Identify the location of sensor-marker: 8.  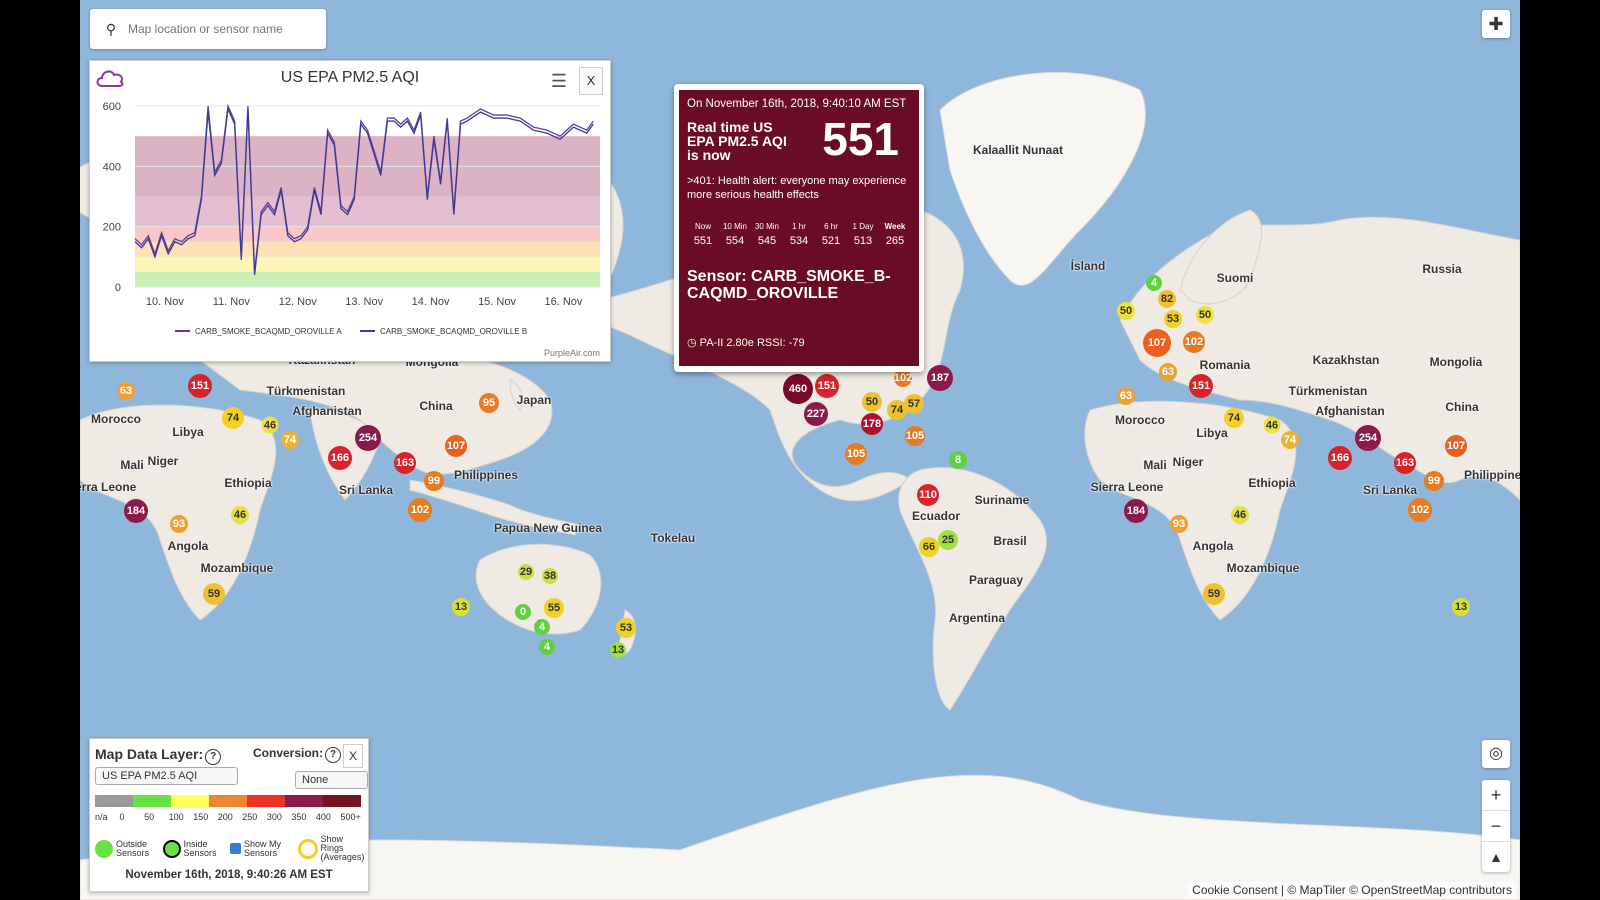
(958, 460).